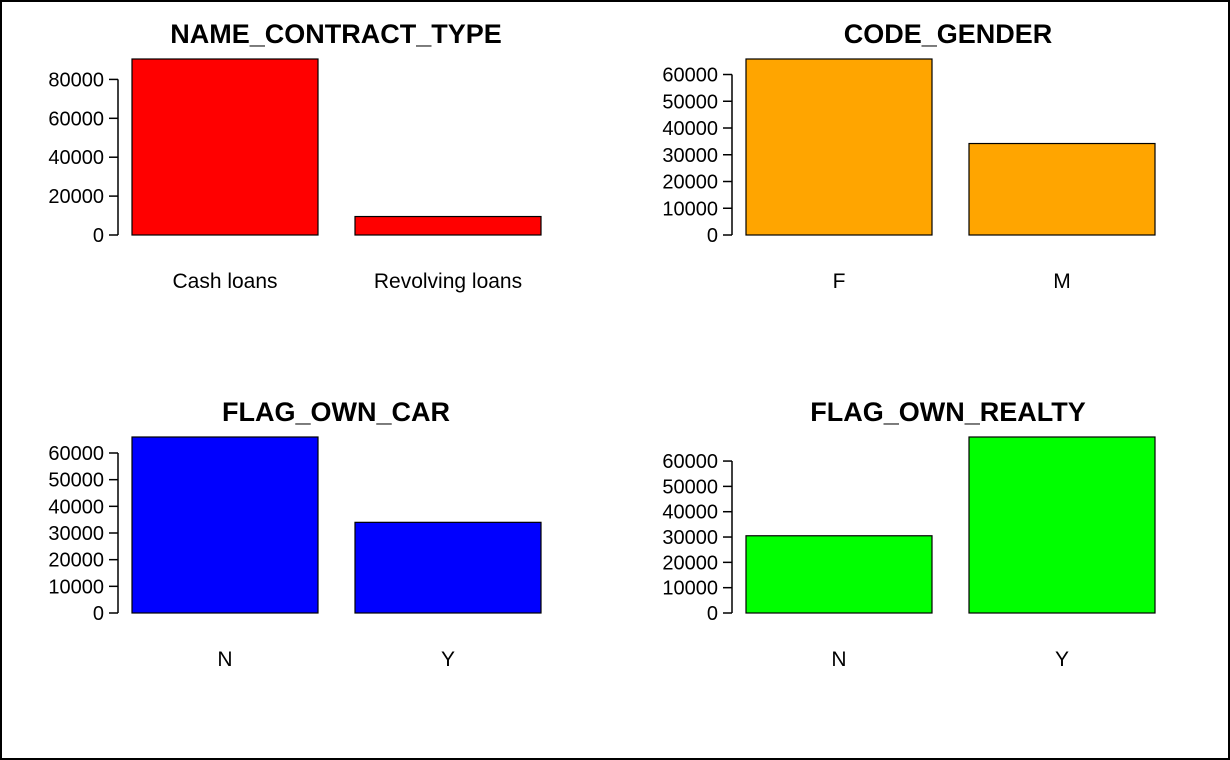 Image resolution: width=1230 pixels, height=760 pixels. I want to click on chart-title: CODE_GENDER, so click(948, 34).